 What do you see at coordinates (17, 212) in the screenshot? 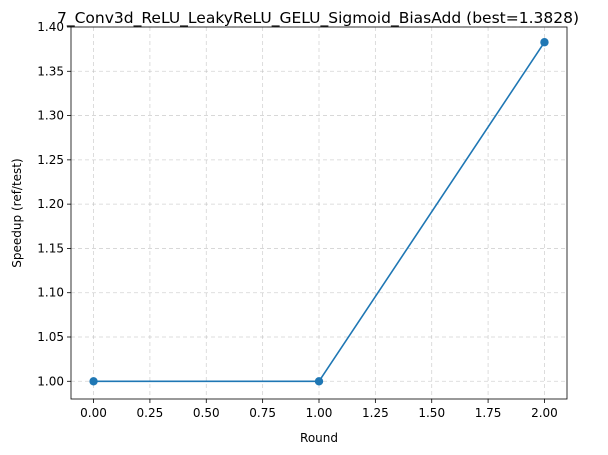
I see `y-axis-label: Speedup (ref/test)` at bounding box center [17, 212].